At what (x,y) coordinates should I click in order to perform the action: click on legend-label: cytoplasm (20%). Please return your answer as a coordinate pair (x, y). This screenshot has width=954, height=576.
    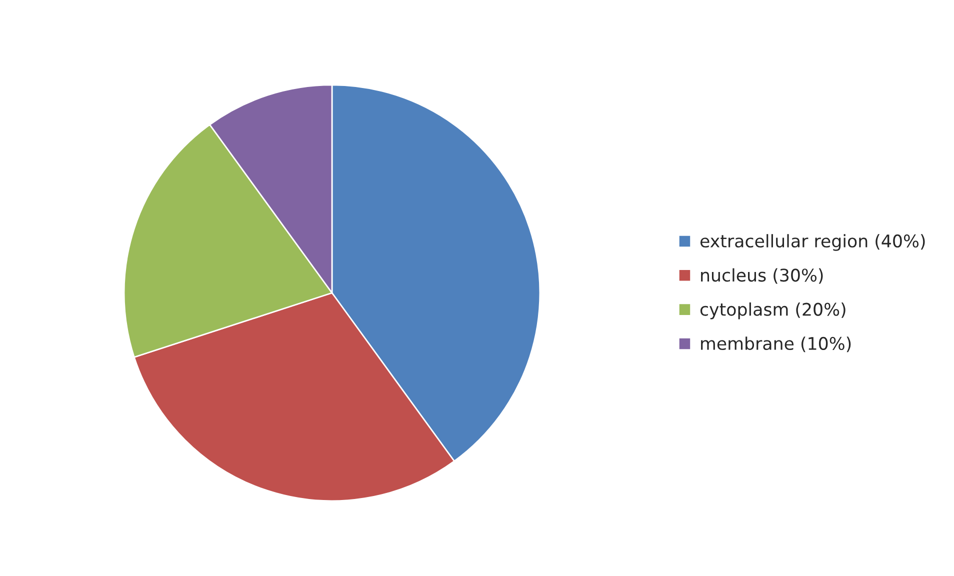
    Looking at the image, I should click on (773, 311).